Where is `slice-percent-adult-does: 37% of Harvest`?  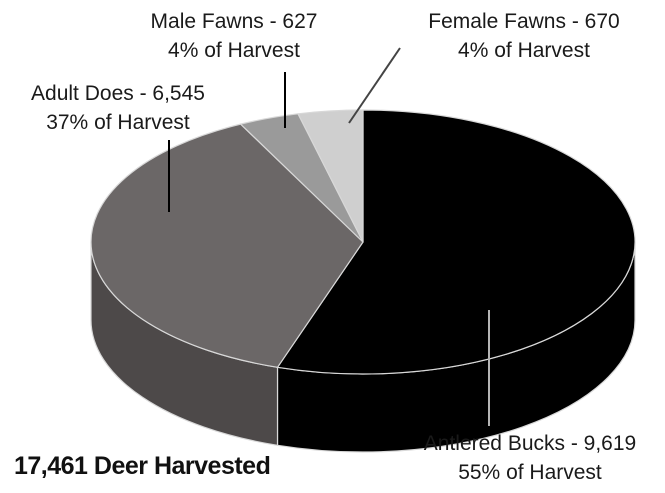
slice-percent-adult-does: 37% of Harvest is located at coordinates (118, 122).